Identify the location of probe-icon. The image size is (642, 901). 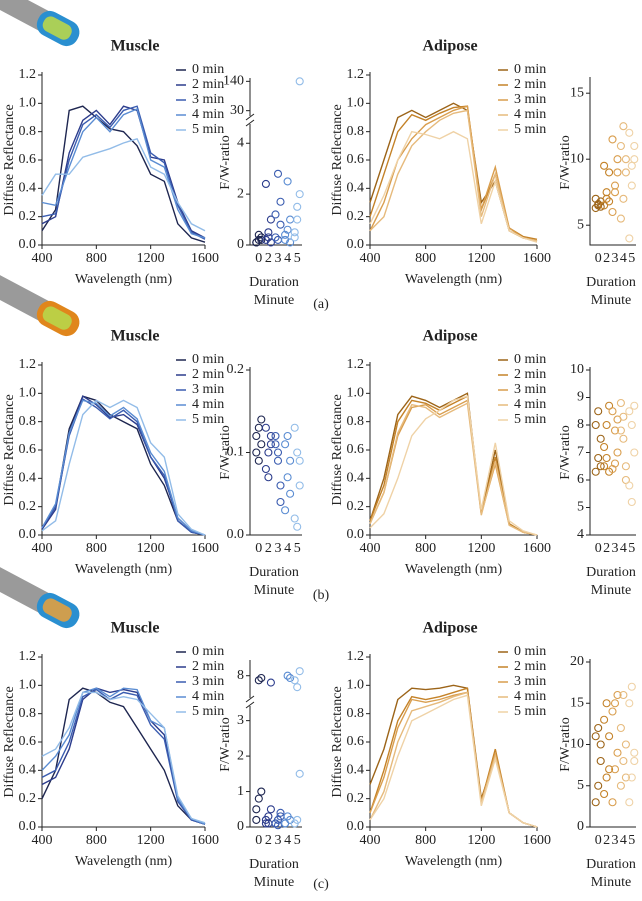
(40, 596).